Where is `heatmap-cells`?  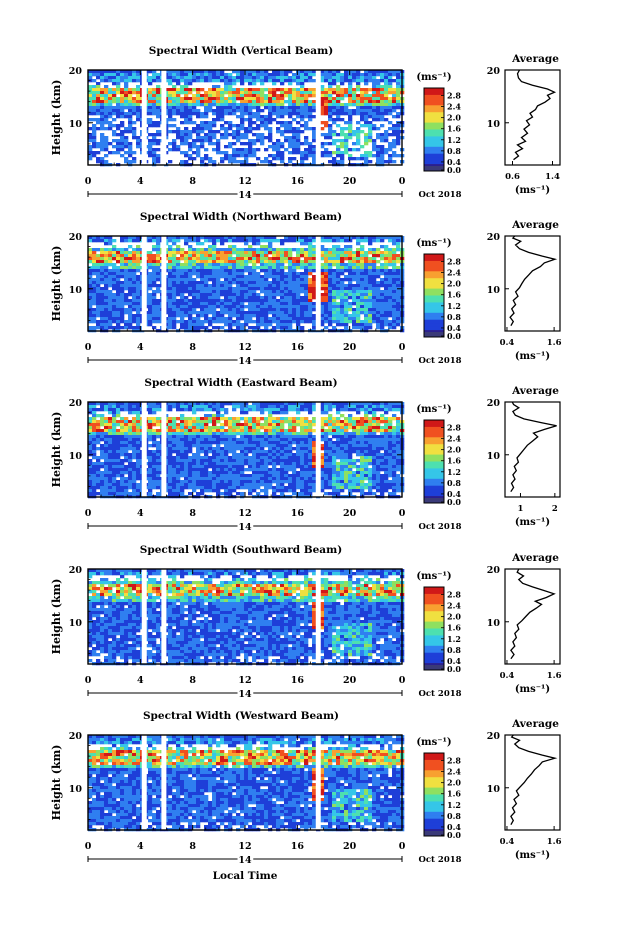
heatmap-cells is located at coordinates (246, 284).